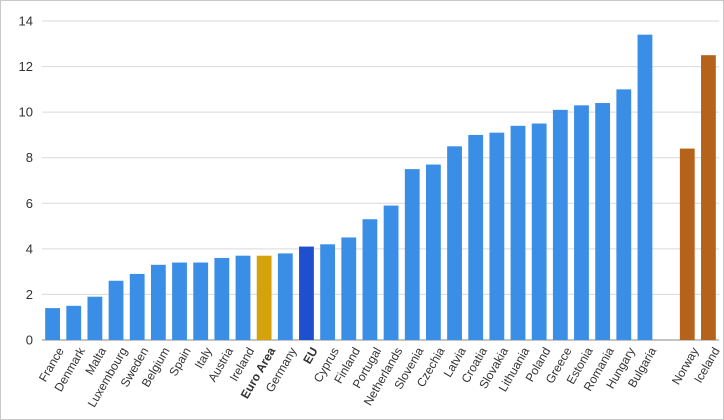 This screenshot has width=724, height=420. Describe the element at coordinates (26, 112) in the screenshot. I see `y-tick-label: 10` at that location.